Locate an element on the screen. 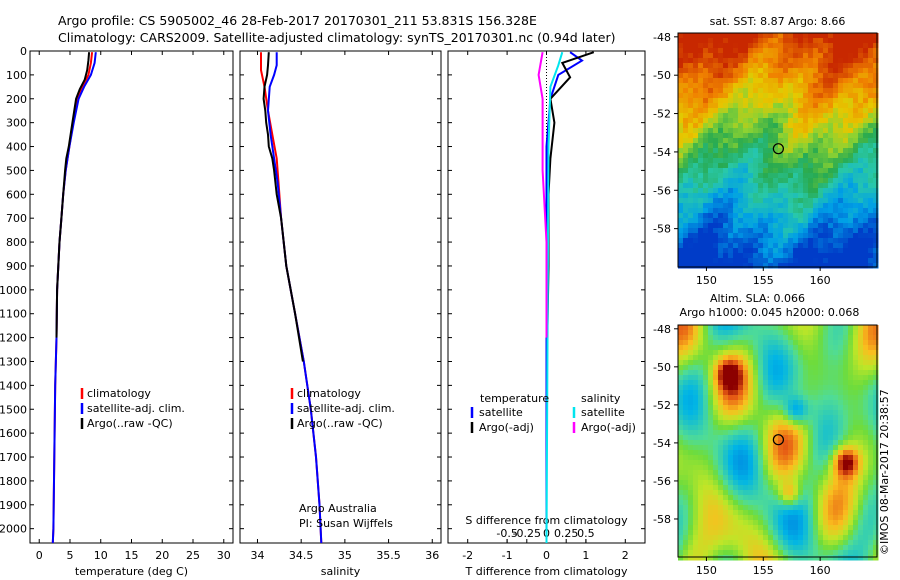 The height and width of the screenshot is (580, 900). y-tick-label: 400 is located at coordinates (16, 147).